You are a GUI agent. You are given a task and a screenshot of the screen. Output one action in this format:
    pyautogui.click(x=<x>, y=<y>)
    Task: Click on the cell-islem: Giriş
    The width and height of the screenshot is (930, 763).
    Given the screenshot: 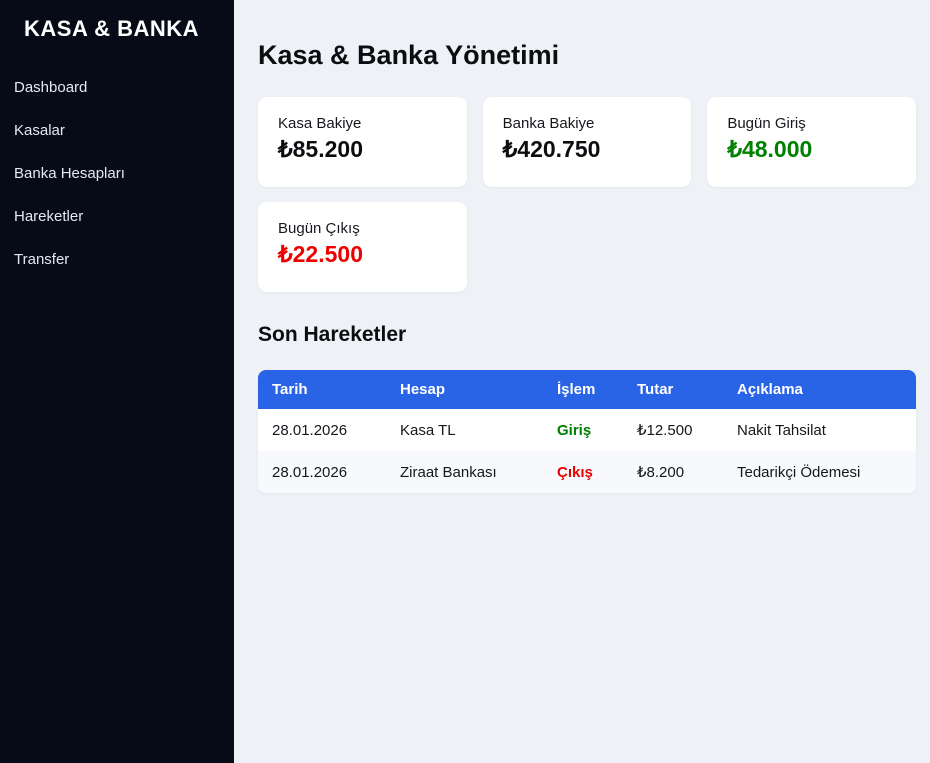 What is the action you would take?
    pyautogui.click(x=574, y=430)
    